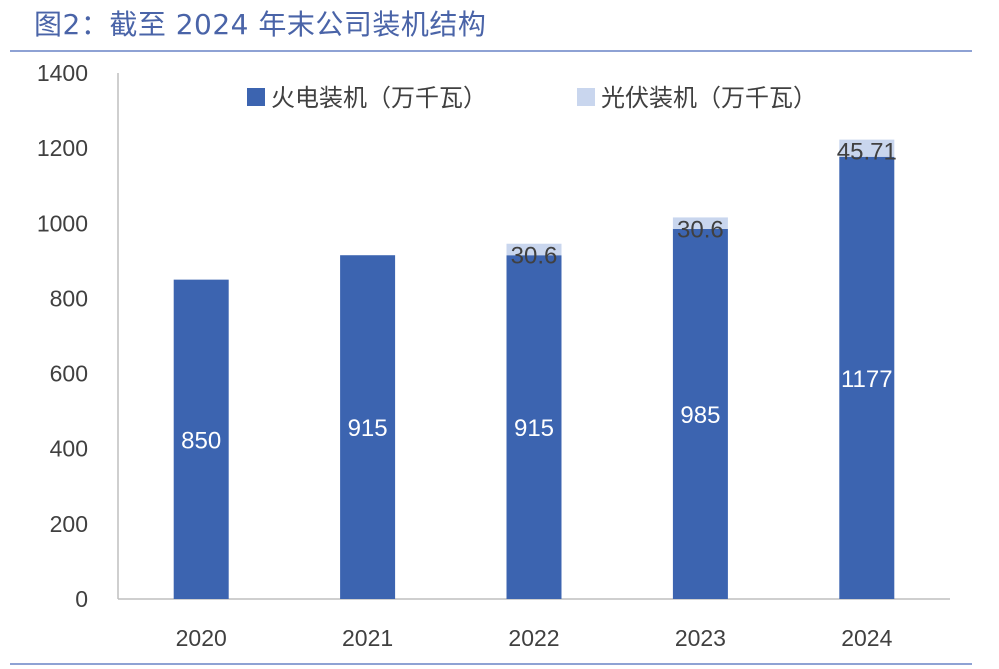 Image resolution: width=999 pixels, height=669 pixels. What do you see at coordinates (62, 148) in the screenshot?
I see `y-tick-label: 1200` at bounding box center [62, 148].